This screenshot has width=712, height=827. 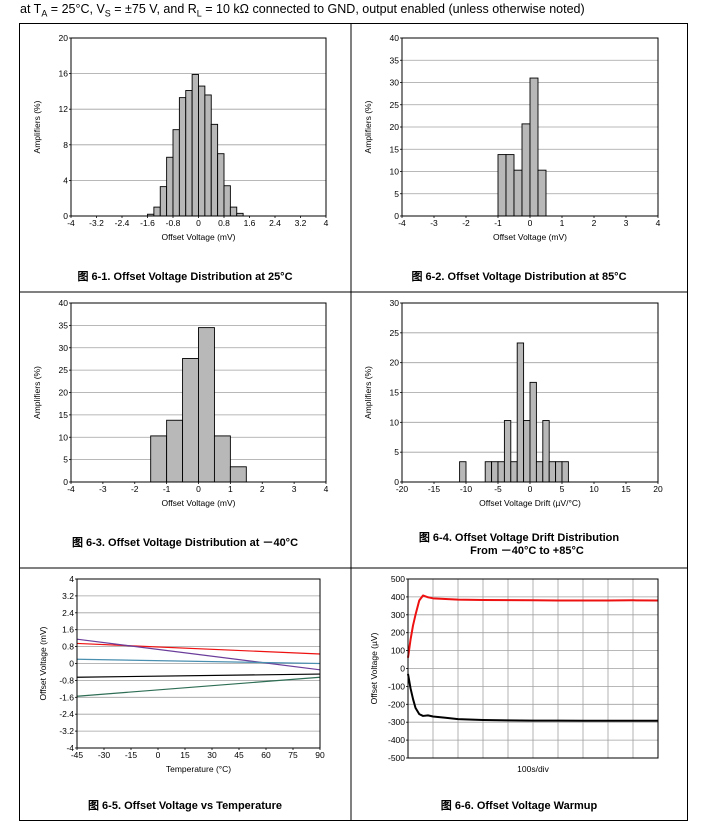 I want to click on x-tick-label: 4, so click(x=326, y=223).